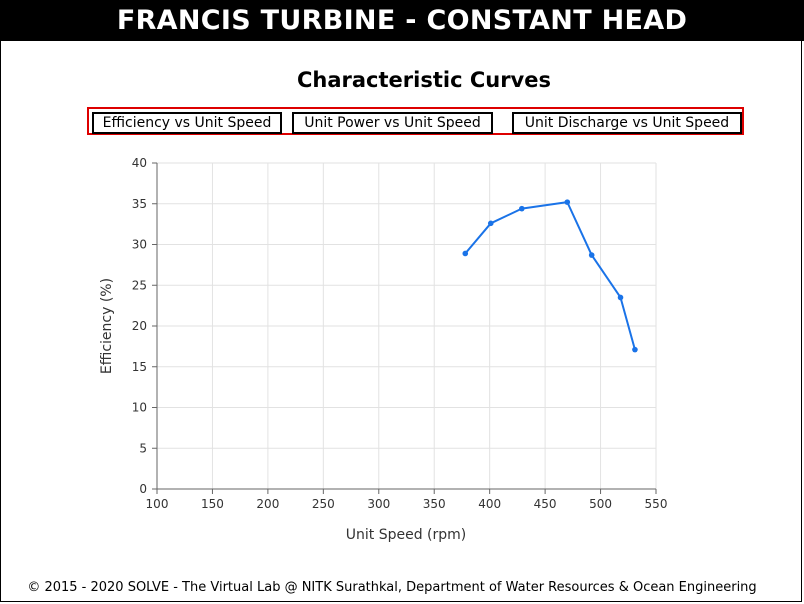 The height and width of the screenshot is (604, 804). I want to click on x-tick-label: 450, so click(545, 504).